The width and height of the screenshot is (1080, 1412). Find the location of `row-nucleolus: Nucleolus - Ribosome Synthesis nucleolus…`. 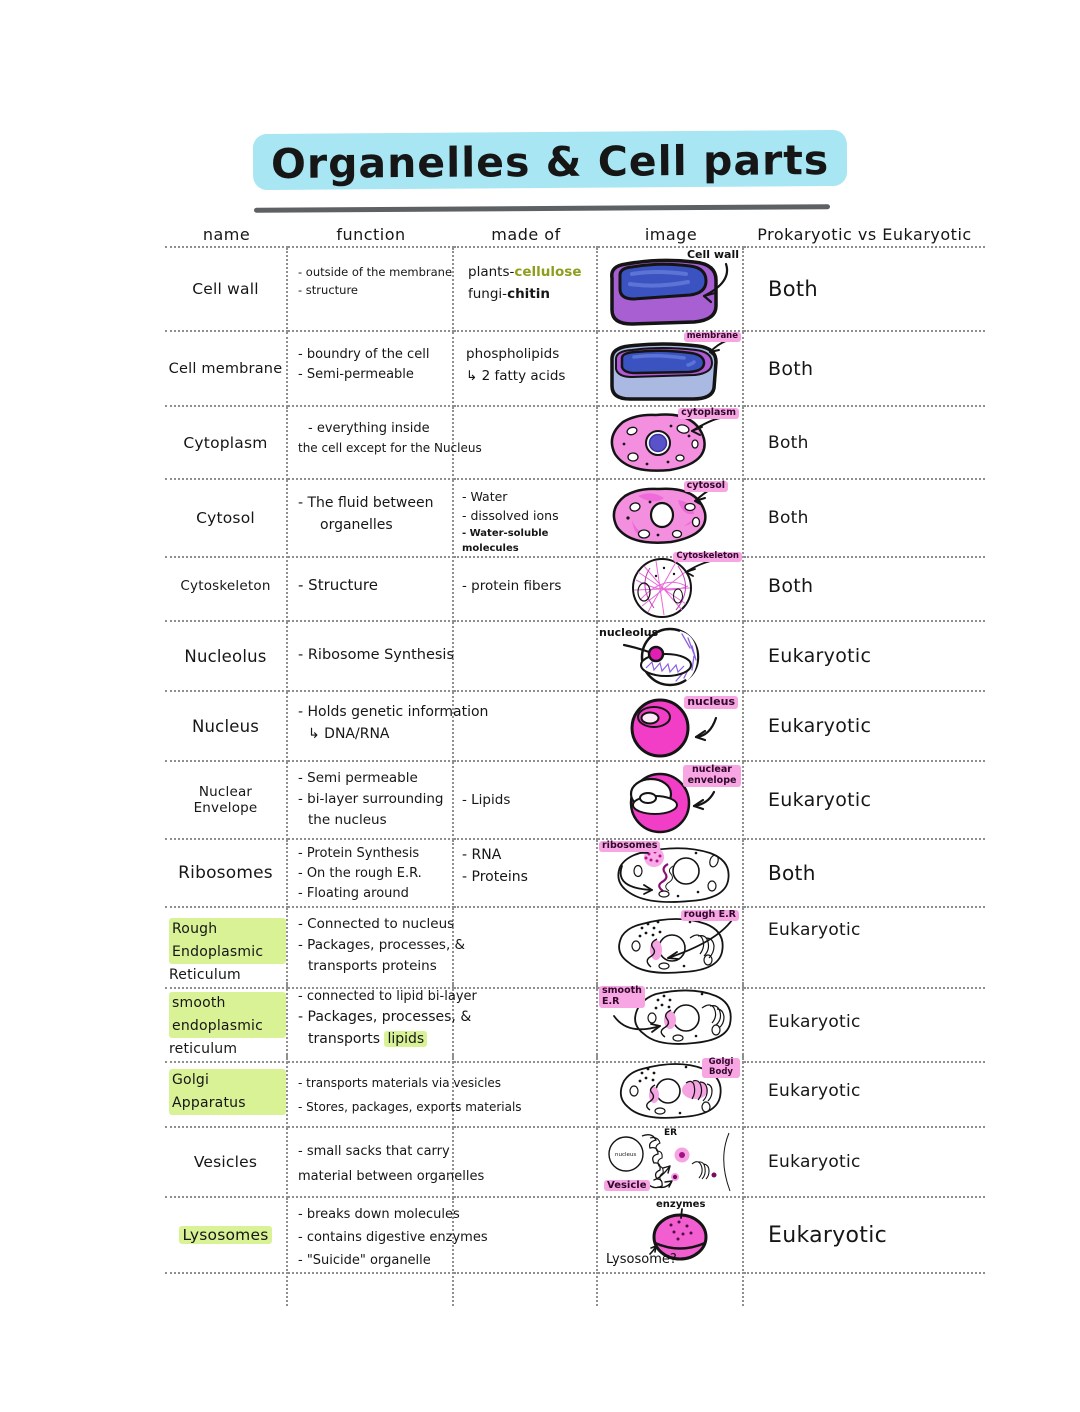

row-nucleolus: Nucleolus - Ribosome Synthesis nucleolus… is located at coordinates (575, 657).